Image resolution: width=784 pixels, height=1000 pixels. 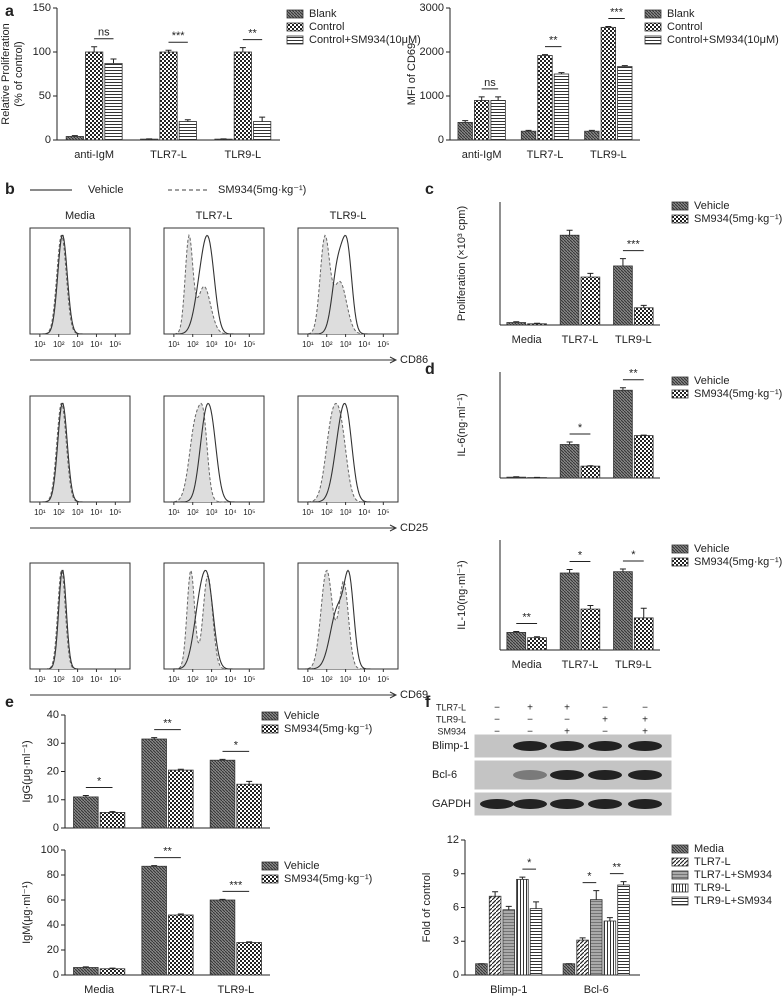 I want to click on y-tick-label: 6, so click(x=456, y=907).